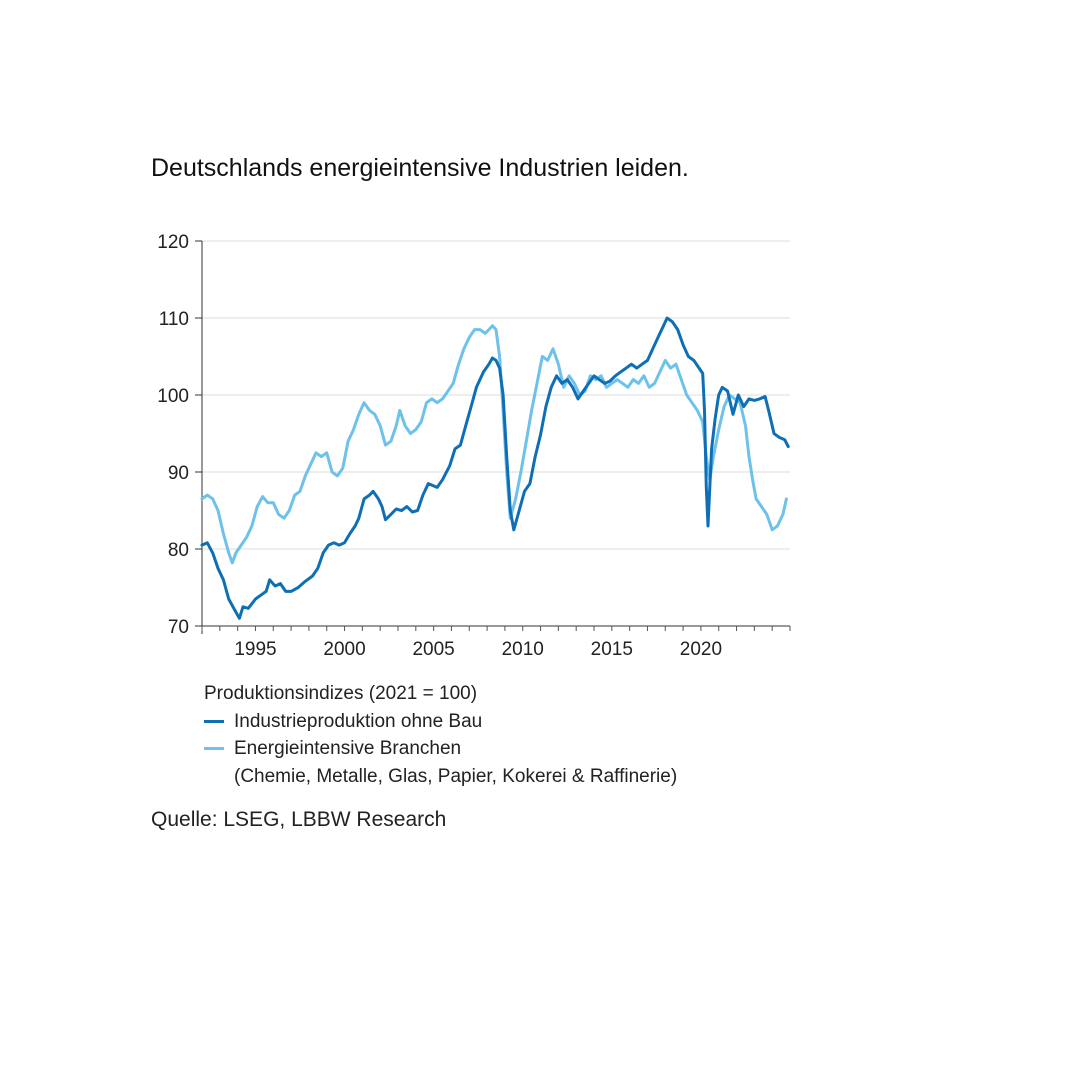 This screenshot has width=1080, height=1080. Describe the element at coordinates (348, 748) in the screenshot. I see `legend-label-energieintensive: Energieintensive Branchen` at that location.